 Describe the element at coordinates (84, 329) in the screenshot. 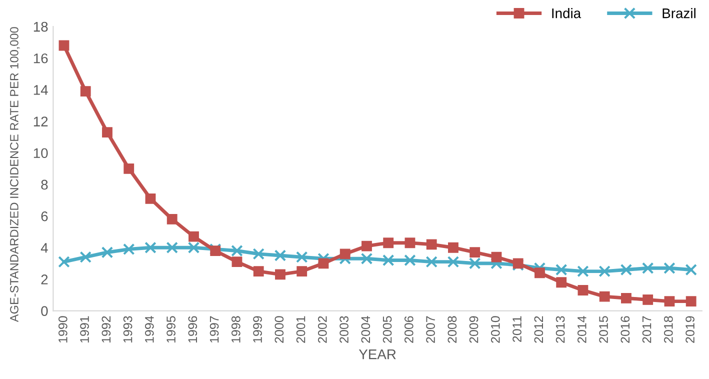

I see `x-tick-label: 1991` at that location.